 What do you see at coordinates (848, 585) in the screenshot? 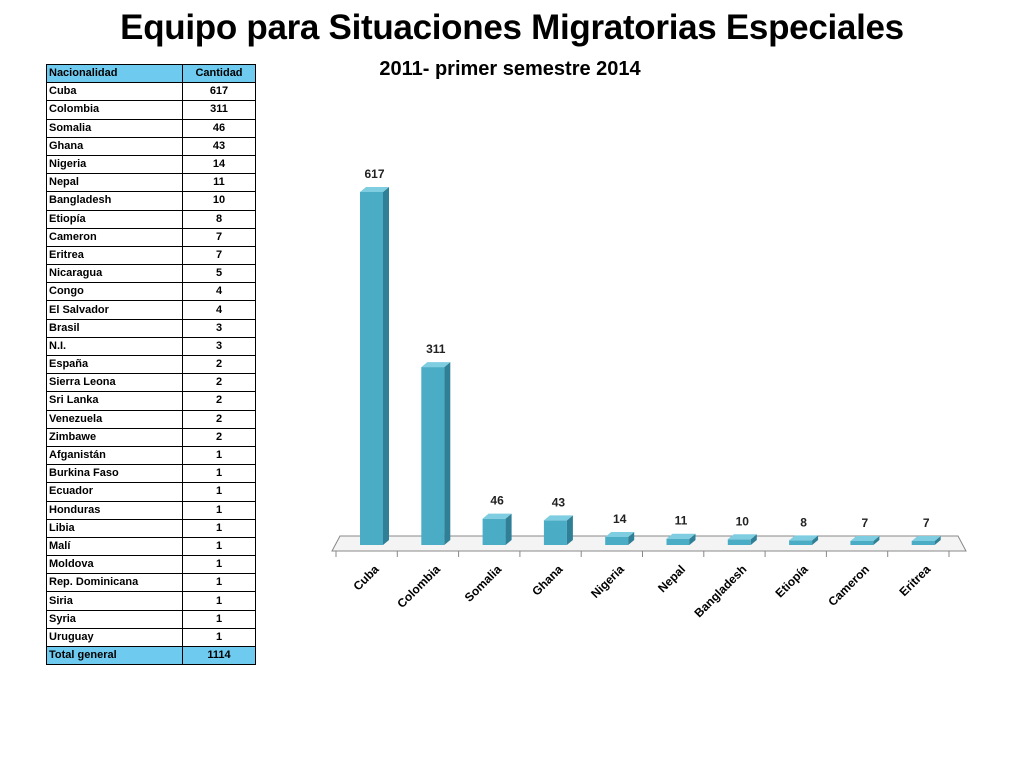
I see `category-label: Cameron` at bounding box center [848, 585].